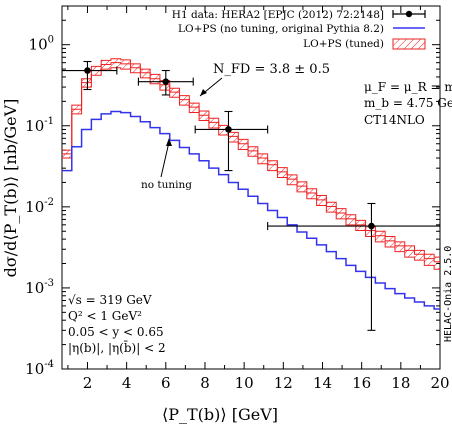 This screenshot has height=425, width=452. Describe the element at coordinates (39, 206) in the screenshot. I see `y-tick-label: 10⁻²` at that location.